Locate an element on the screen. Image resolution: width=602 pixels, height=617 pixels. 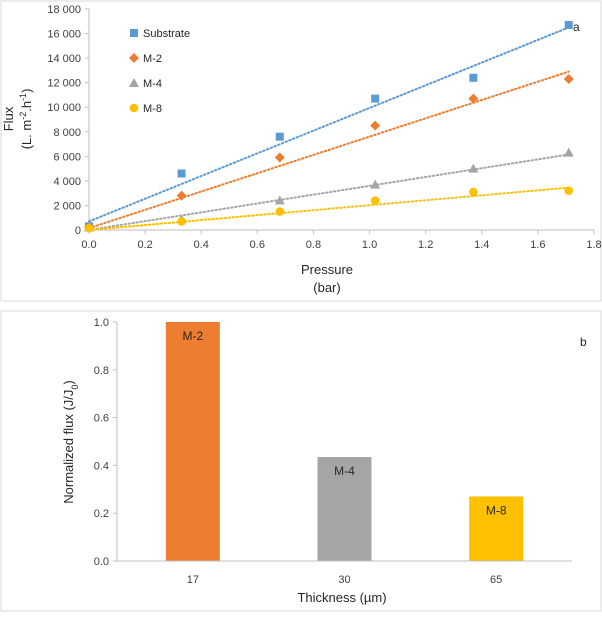
y-tick-label: 0.8 is located at coordinates (101, 371).